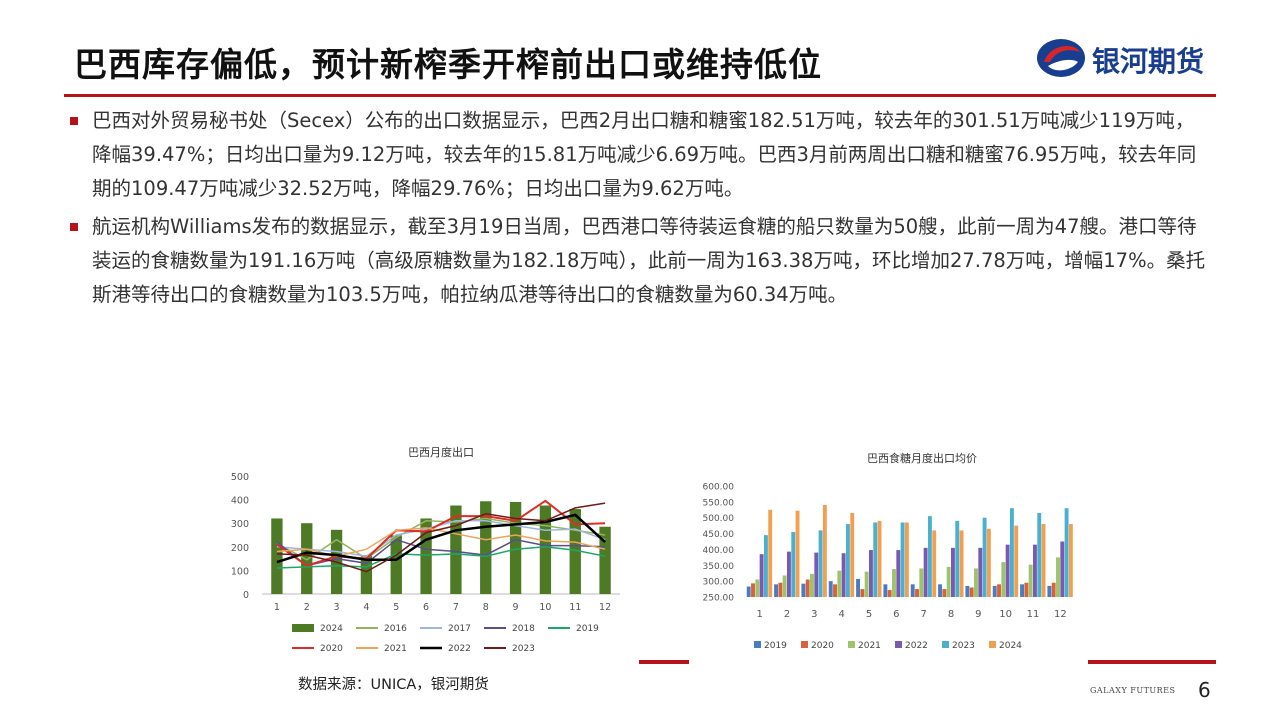 The image size is (1280, 720). I want to click on line-2020, so click(441, 533).